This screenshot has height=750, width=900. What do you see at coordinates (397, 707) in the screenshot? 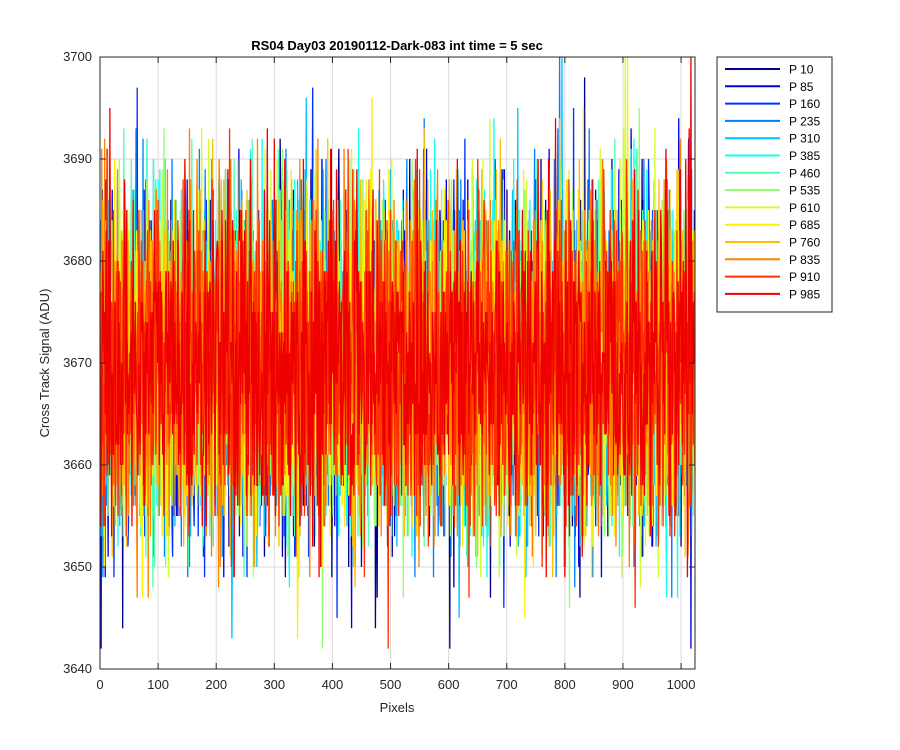
I see `x-axis-label: Pixels` at bounding box center [397, 707].